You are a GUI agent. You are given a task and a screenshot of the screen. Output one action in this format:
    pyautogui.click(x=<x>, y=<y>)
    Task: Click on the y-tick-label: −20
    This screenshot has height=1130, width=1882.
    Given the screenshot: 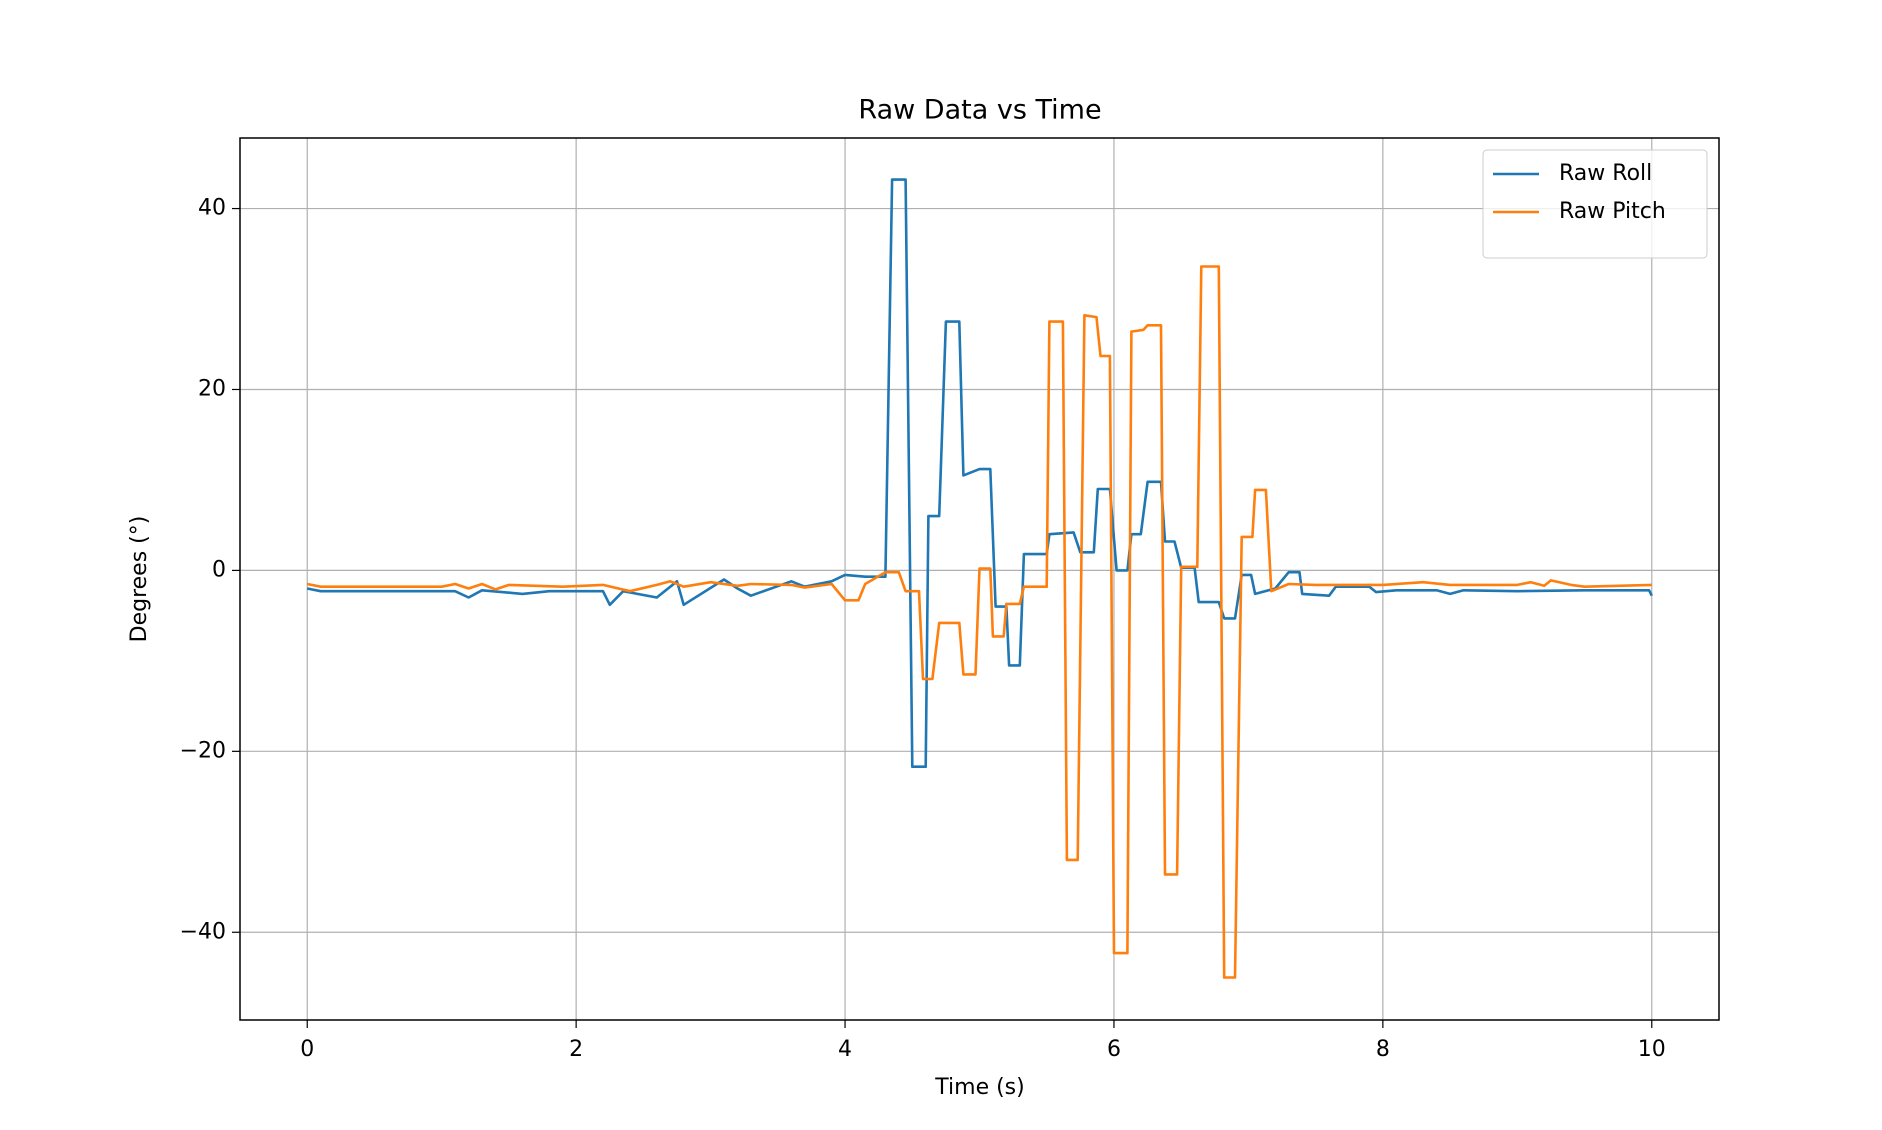 What is the action you would take?
    pyautogui.click(x=203, y=750)
    